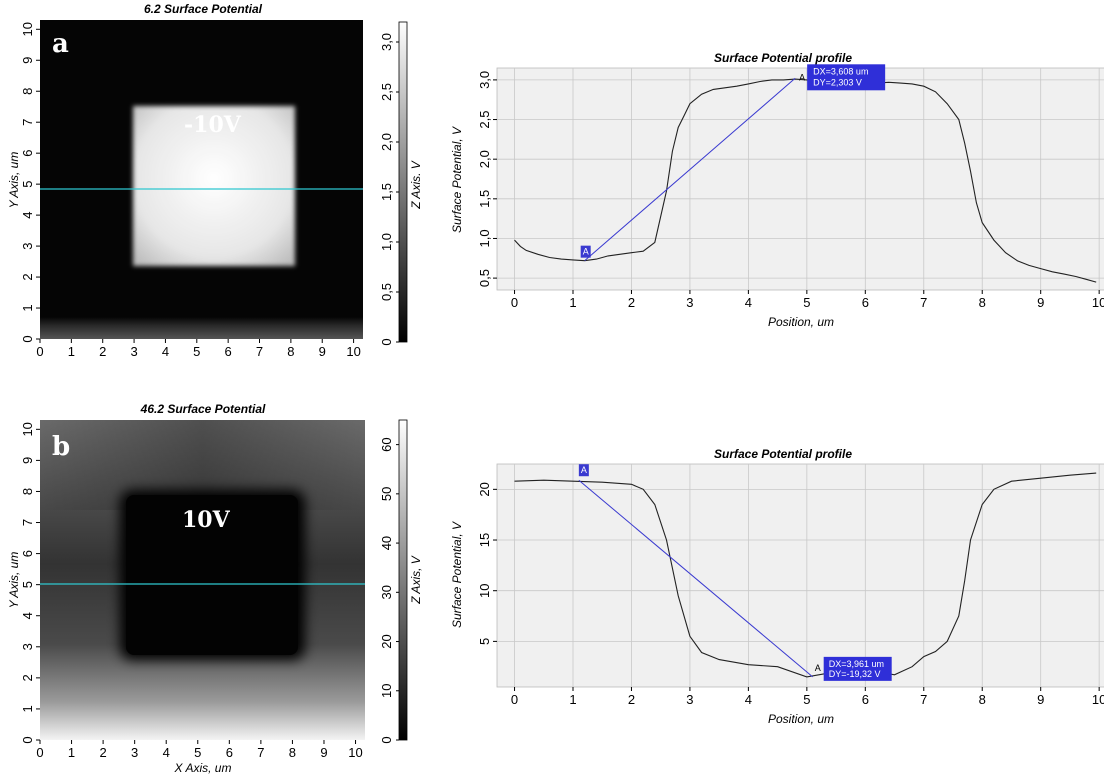 The height and width of the screenshot is (778, 1104). What do you see at coordinates (14, 180) in the screenshot?
I see `map-a-ylabel: Y Axis, um` at bounding box center [14, 180].